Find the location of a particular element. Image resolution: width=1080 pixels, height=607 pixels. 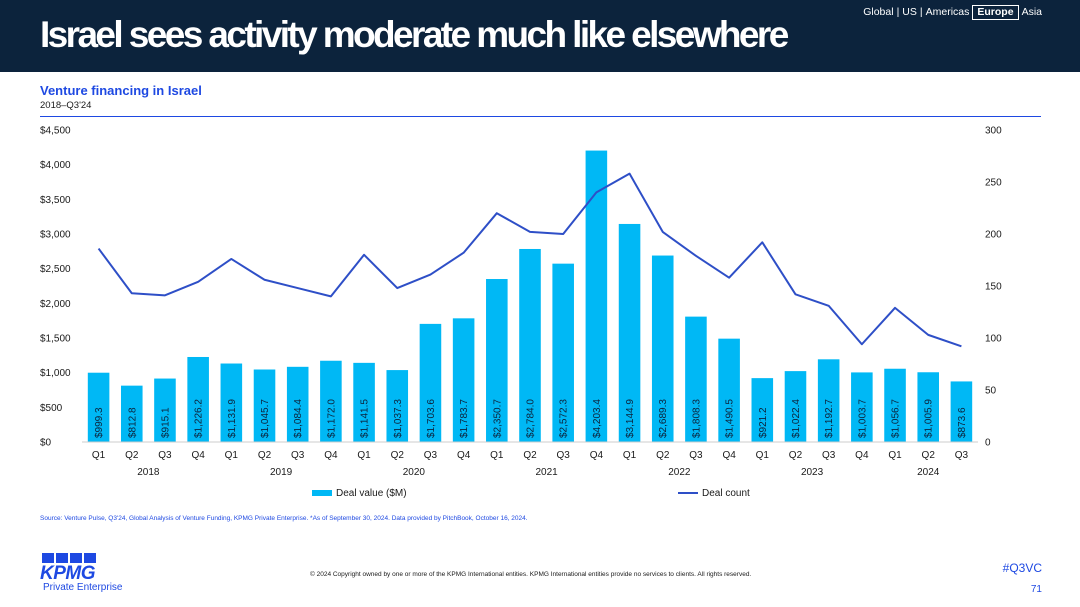

title-divider is located at coordinates (540, 116).